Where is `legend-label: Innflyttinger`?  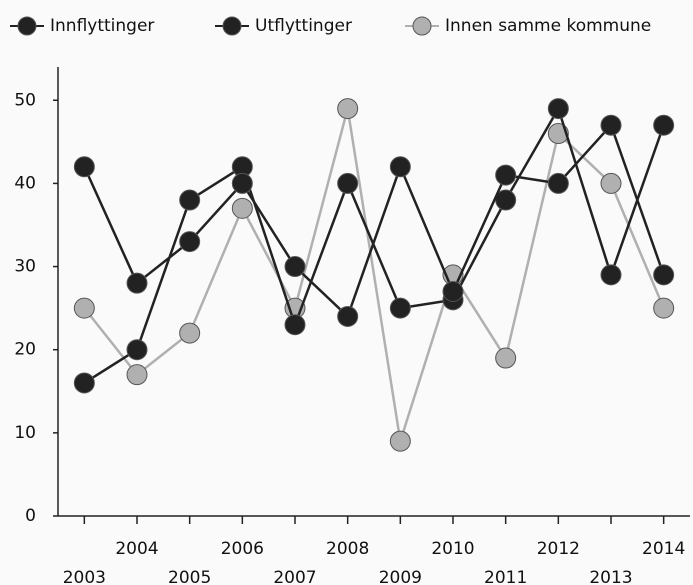
legend-label: Innflyttinger is located at coordinates (102, 26).